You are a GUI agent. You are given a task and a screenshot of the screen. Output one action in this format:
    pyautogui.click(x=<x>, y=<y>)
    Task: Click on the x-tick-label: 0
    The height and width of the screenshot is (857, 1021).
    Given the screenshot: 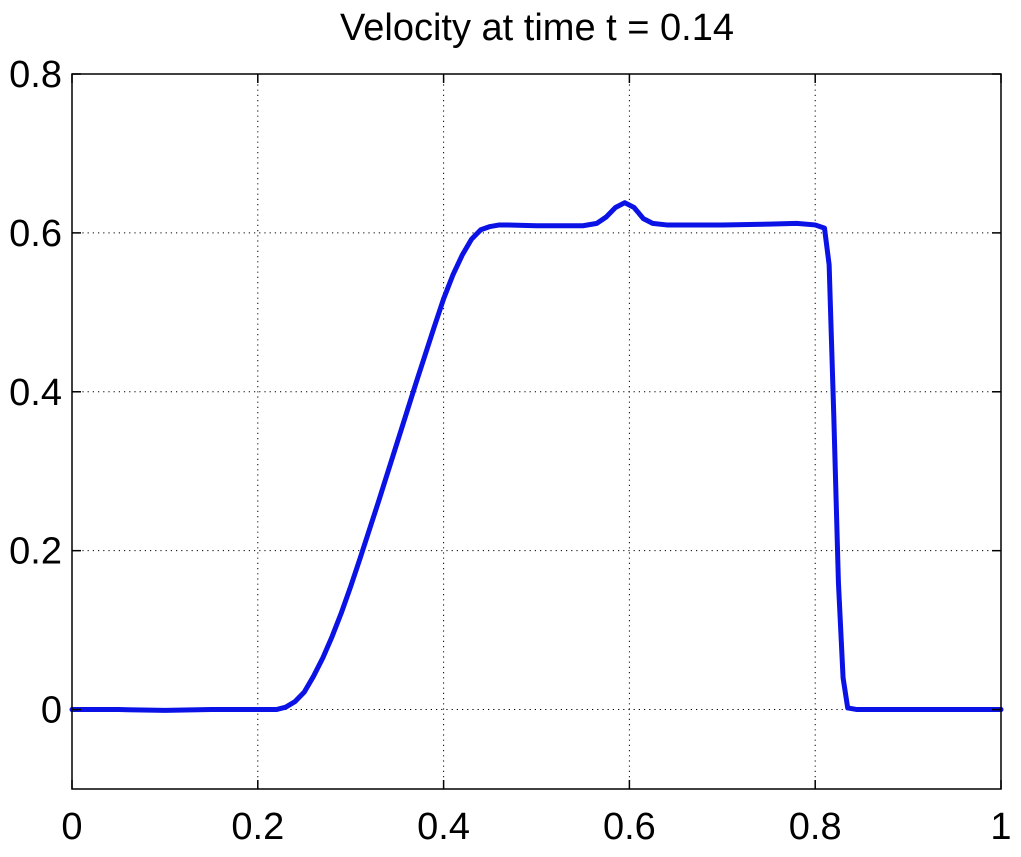 What is the action you would take?
    pyautogui.click(x=71, y=827)
    